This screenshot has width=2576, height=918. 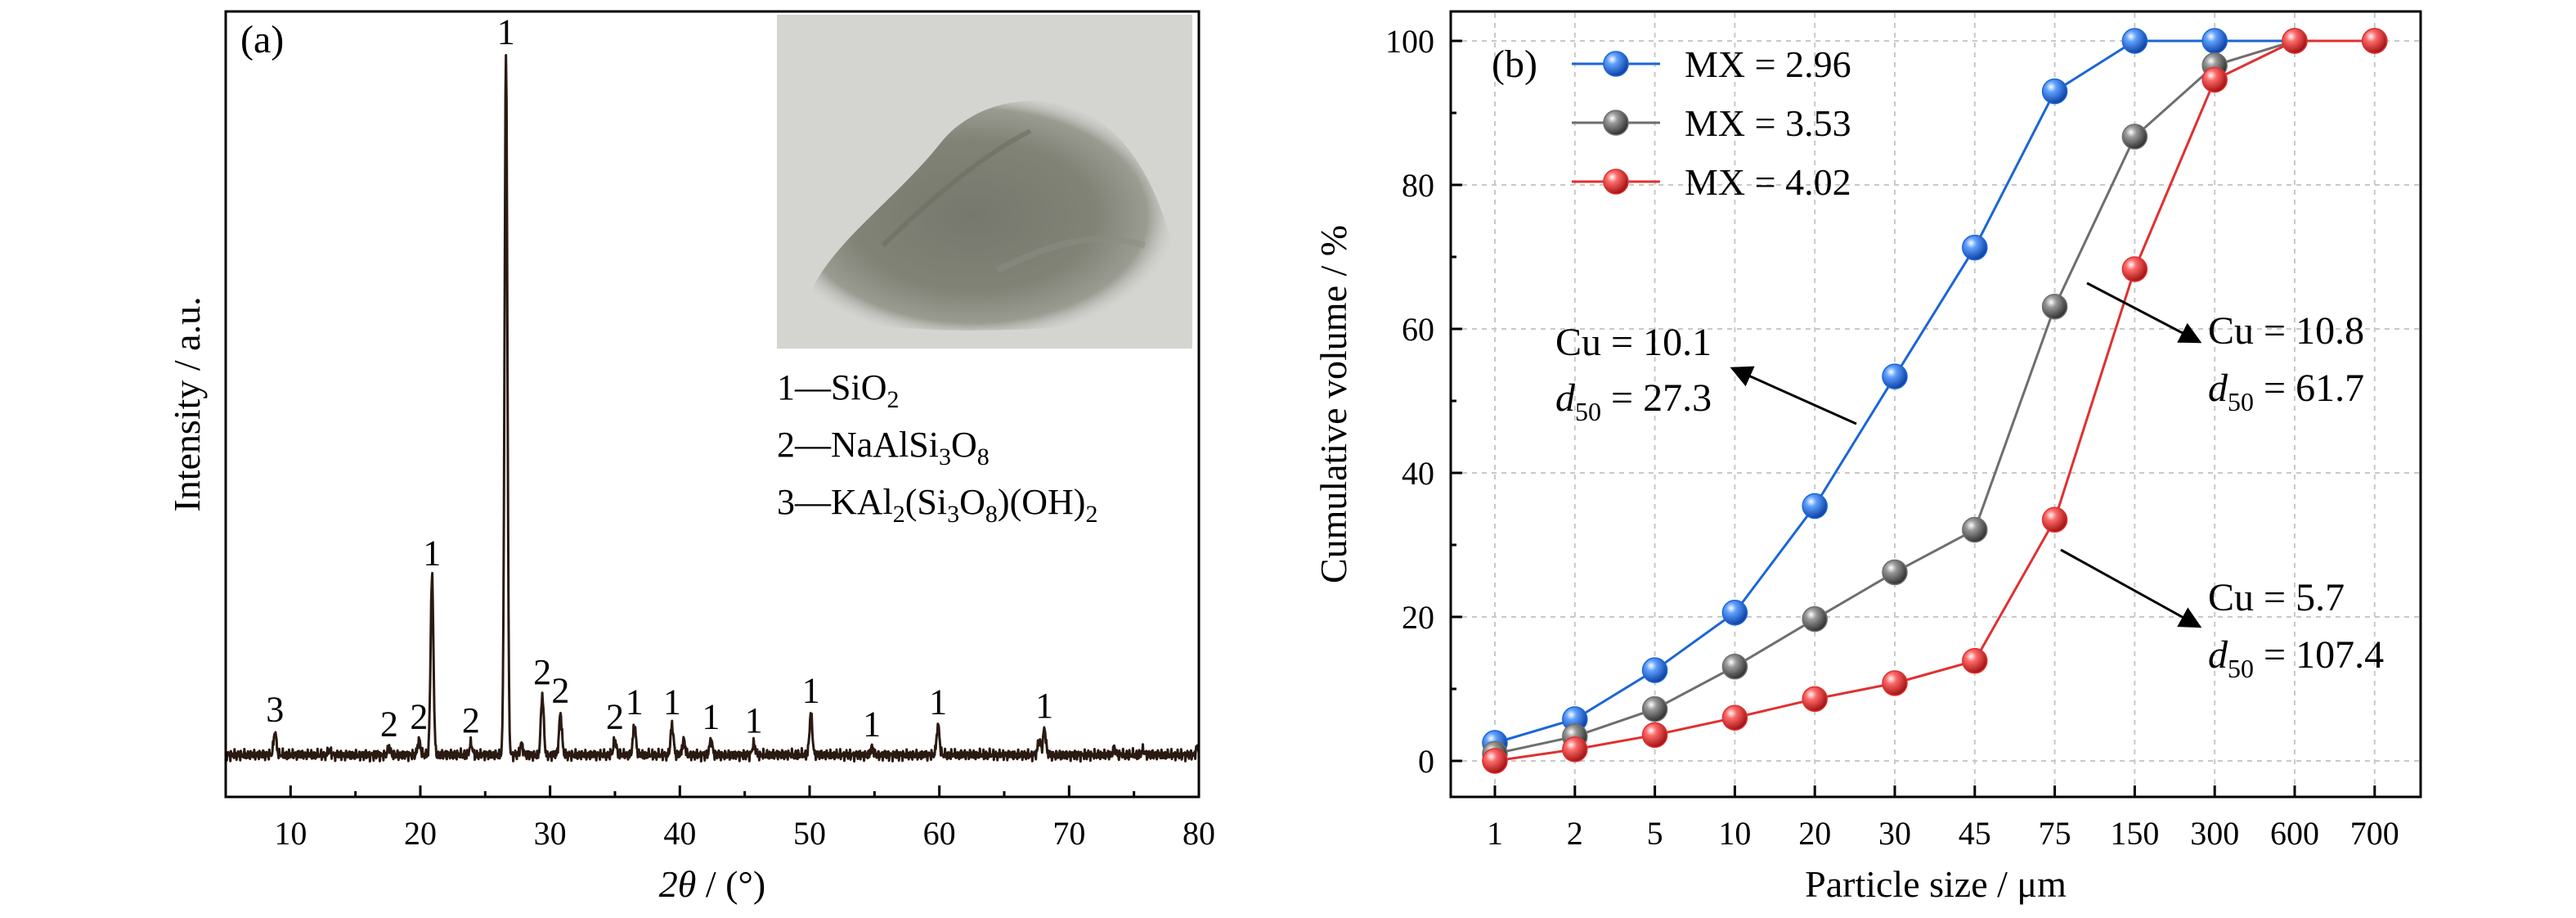 I want to click on psd-x-tick-label: 2, so click(x=1575, y=834).